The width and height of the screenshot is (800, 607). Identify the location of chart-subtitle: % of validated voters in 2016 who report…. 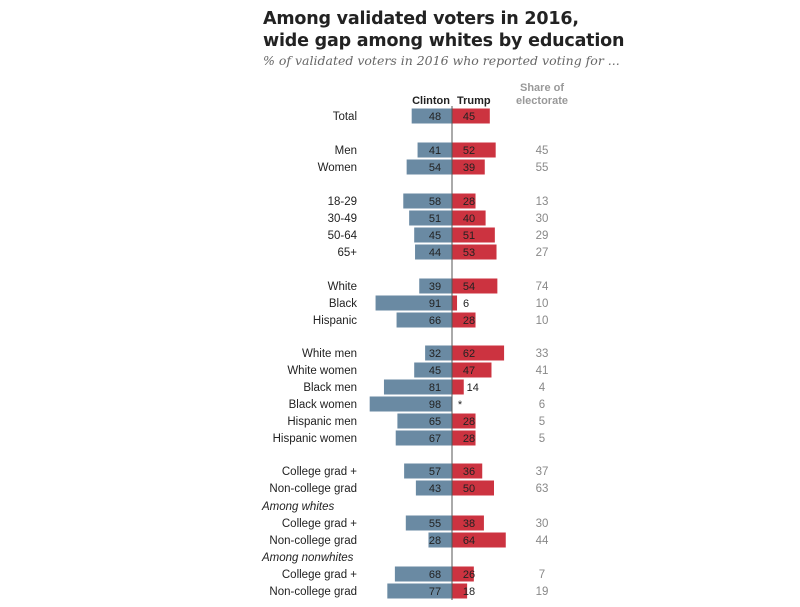
(441, 60).